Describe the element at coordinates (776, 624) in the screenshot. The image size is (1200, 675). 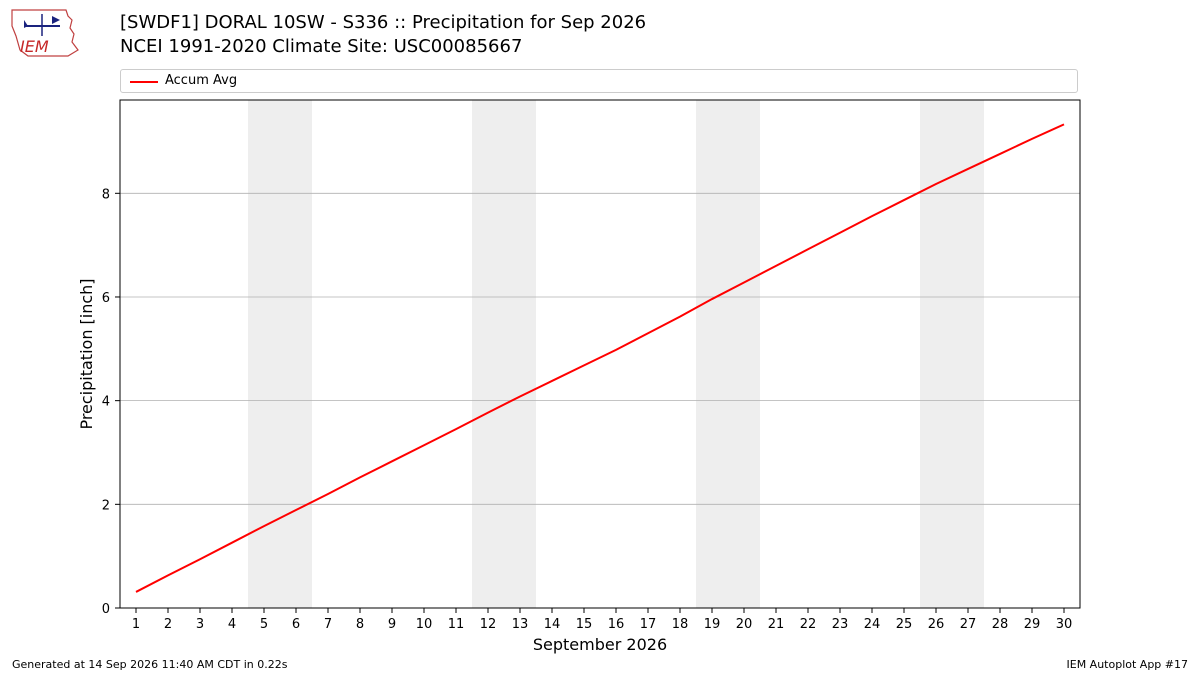
I see `x-tick-label-21: 21` at that location.